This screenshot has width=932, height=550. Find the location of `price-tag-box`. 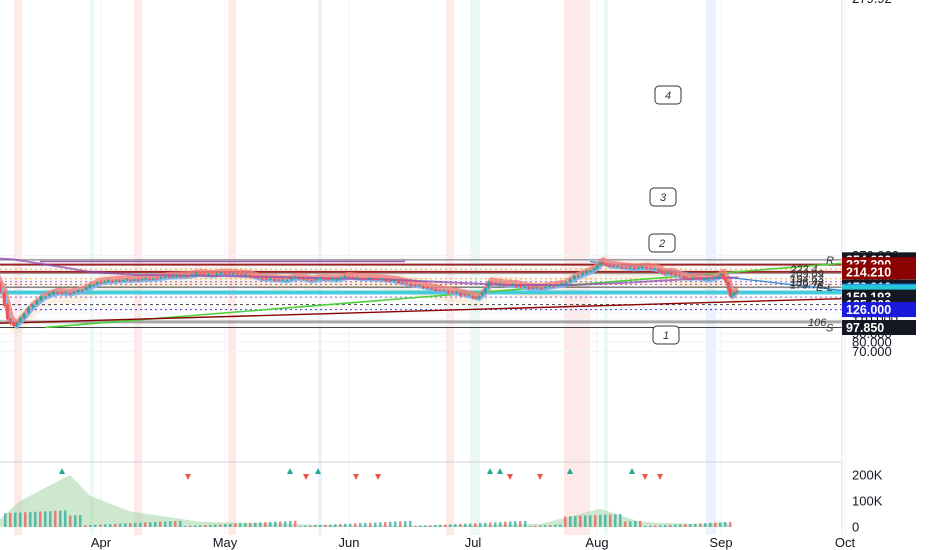

price-tag-box is located at coordinates (879, 310).